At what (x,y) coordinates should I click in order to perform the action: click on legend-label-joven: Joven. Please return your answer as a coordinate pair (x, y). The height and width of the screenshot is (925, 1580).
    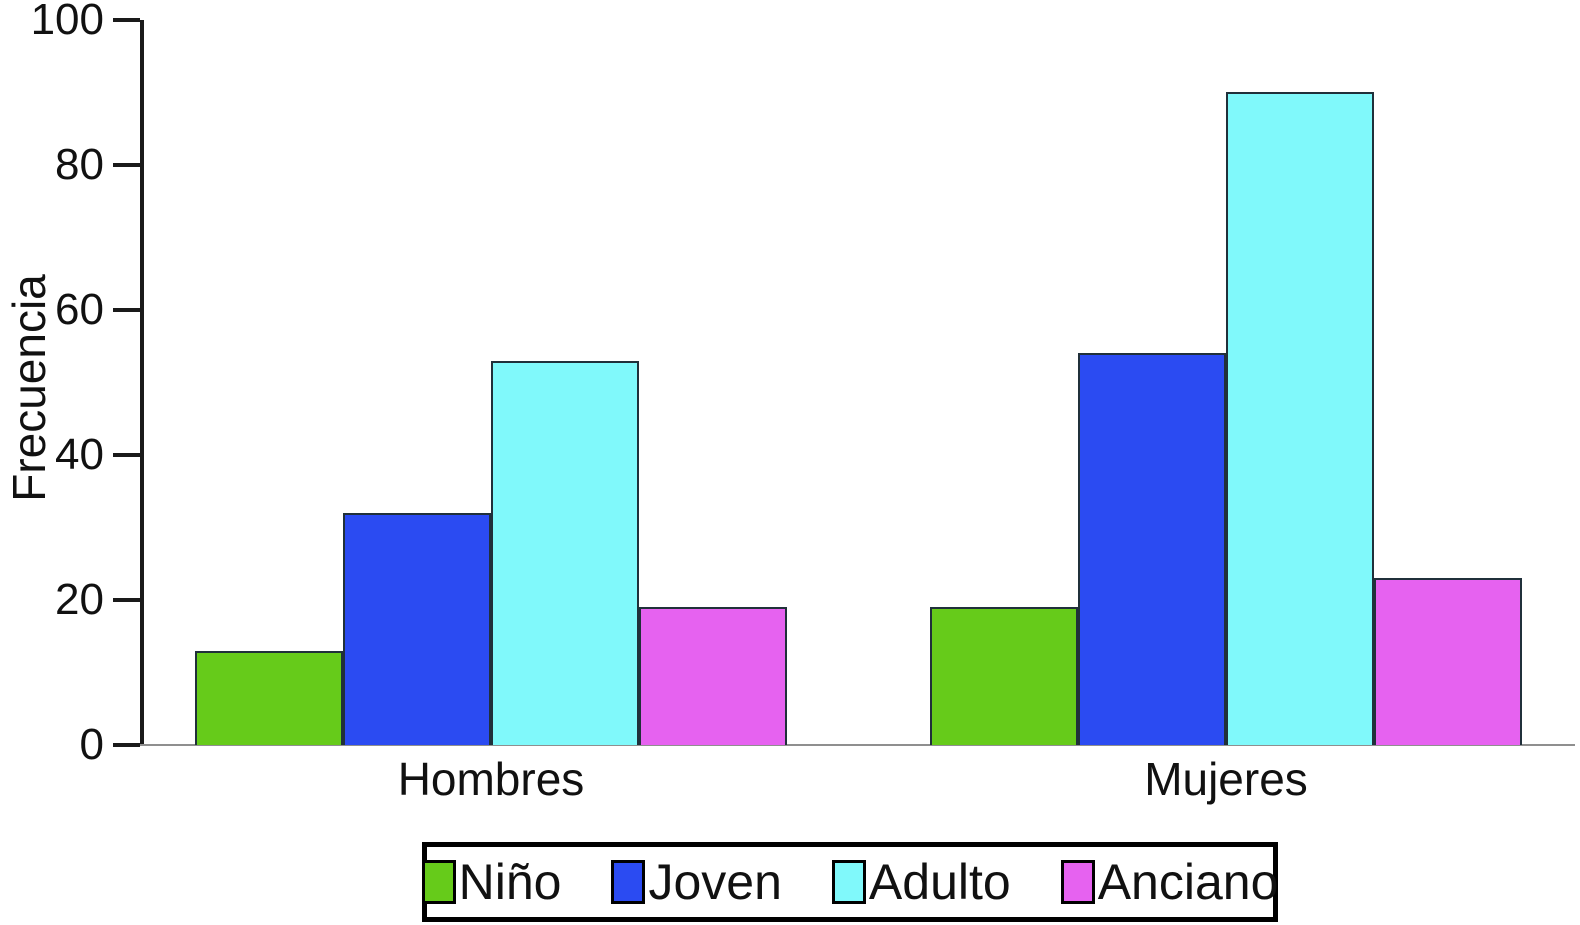
    Looking at the image, I should click on (715, 882).